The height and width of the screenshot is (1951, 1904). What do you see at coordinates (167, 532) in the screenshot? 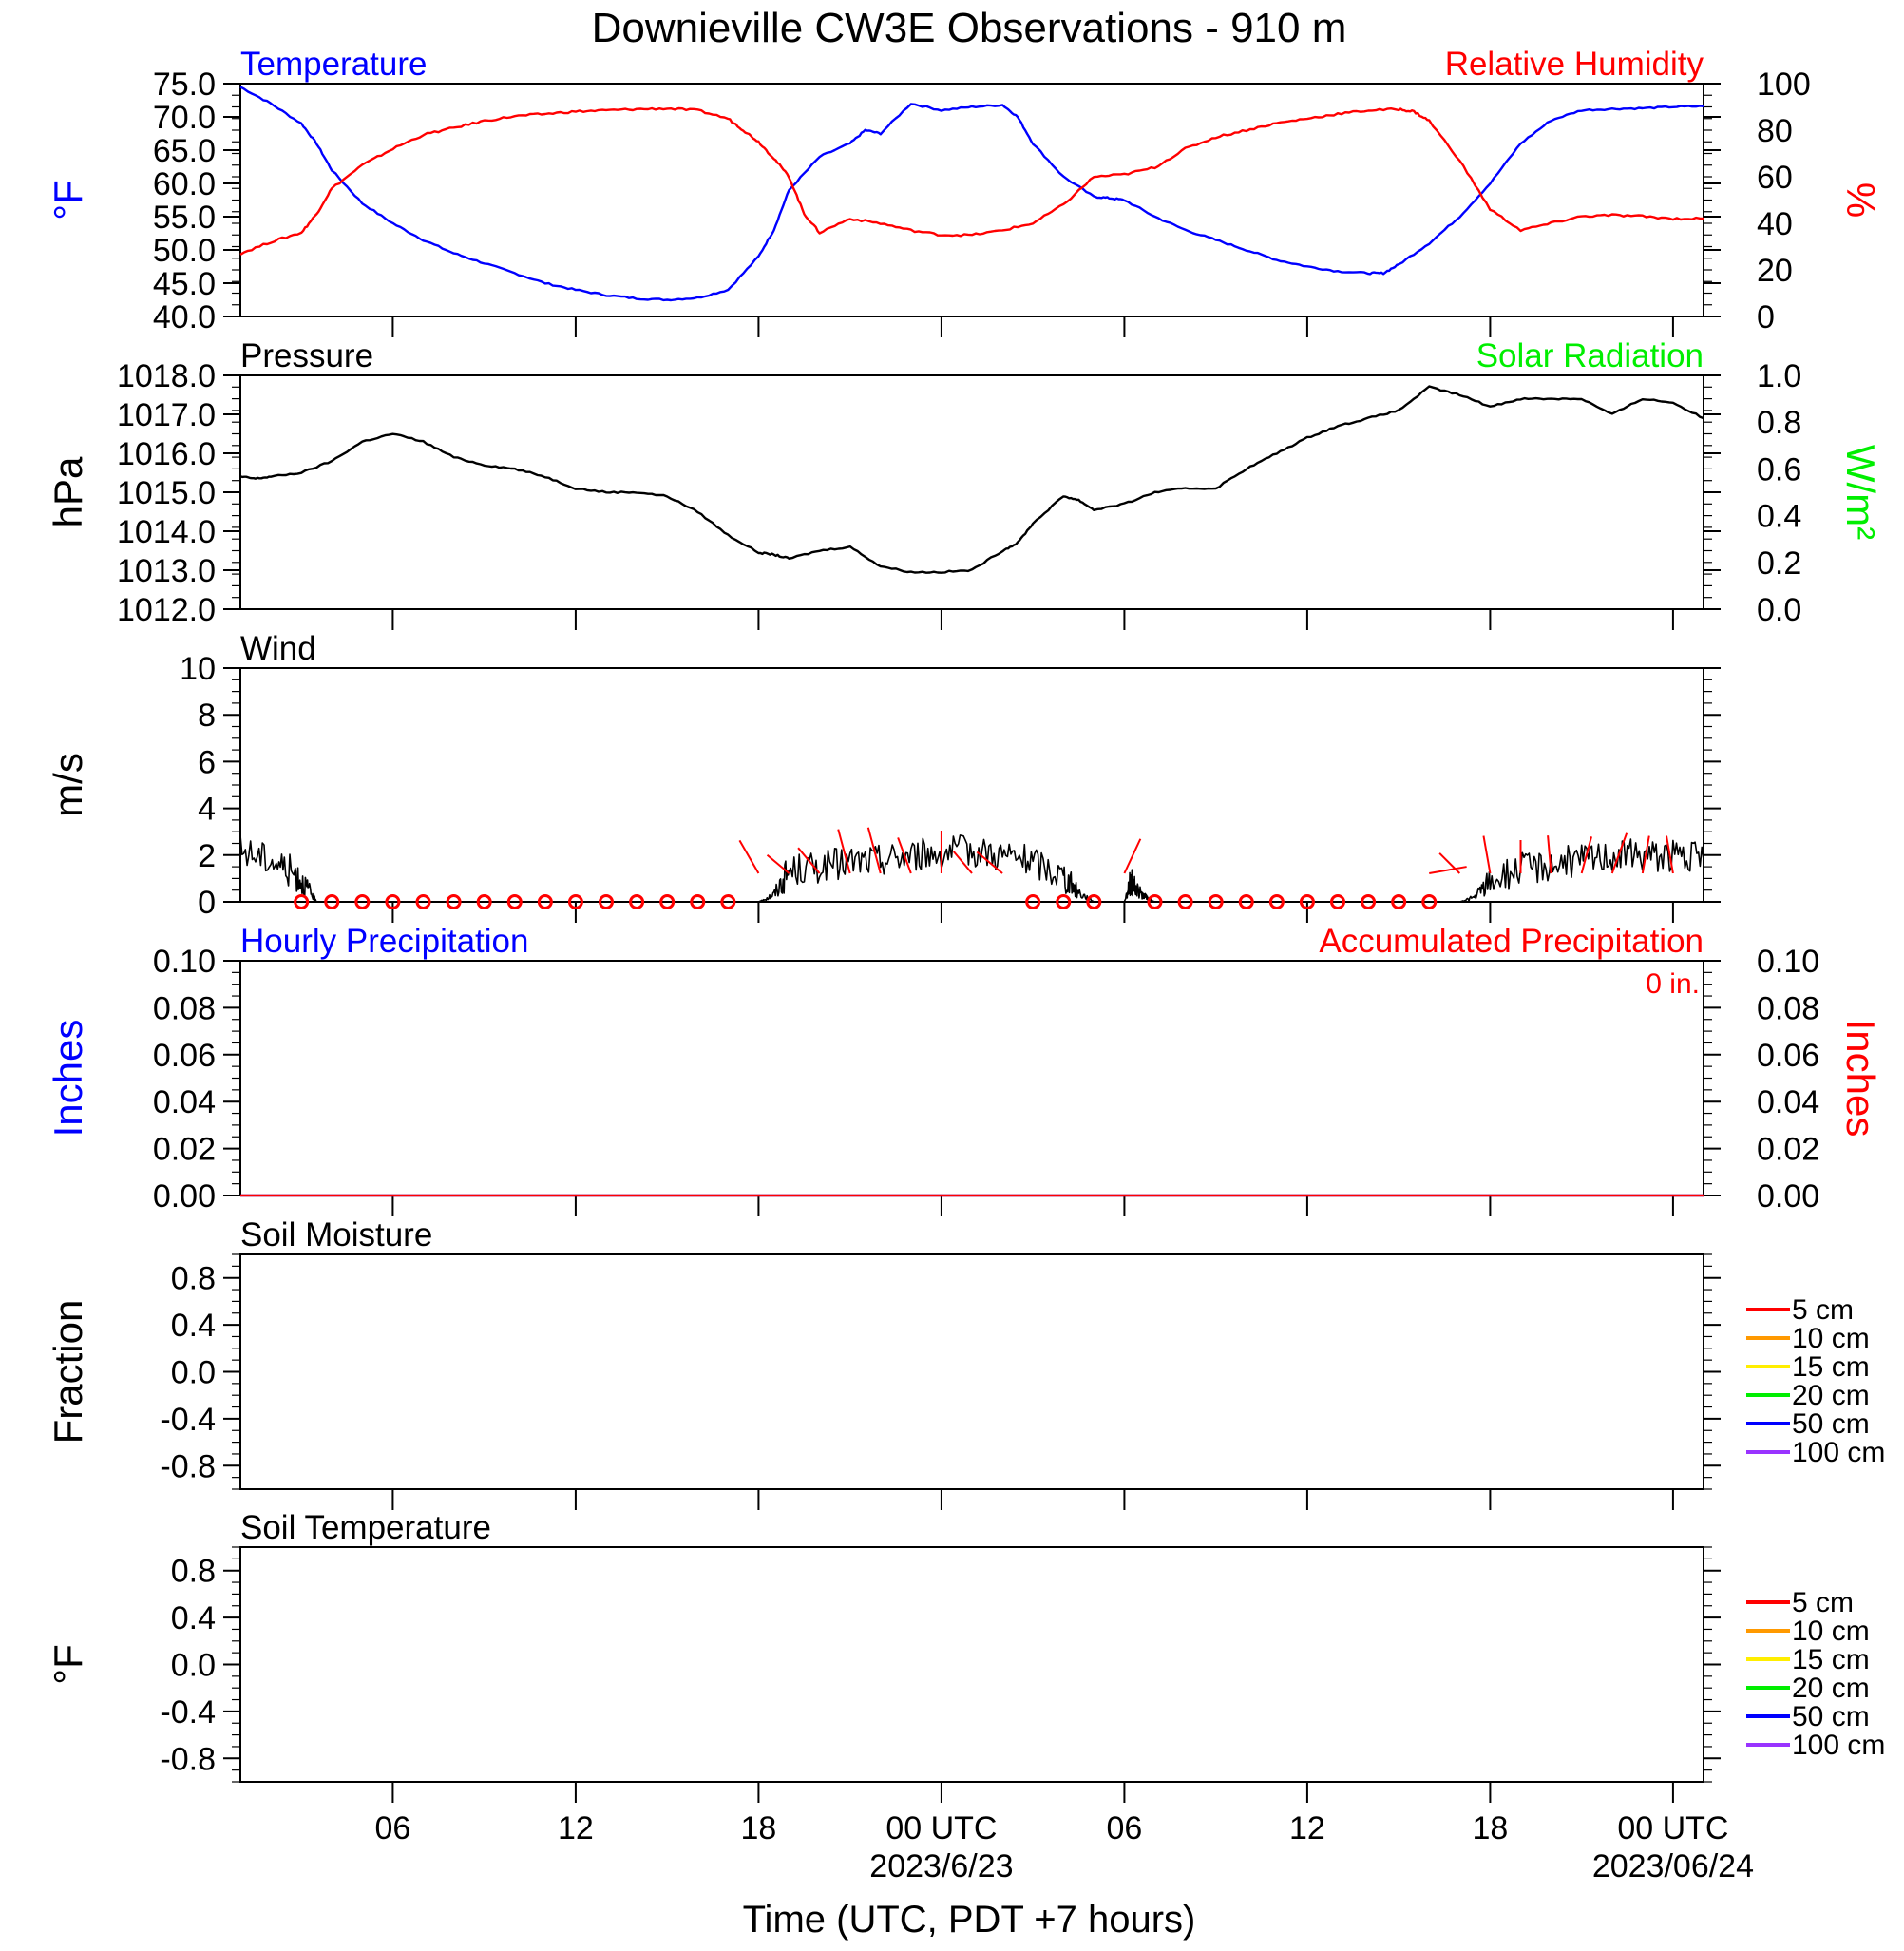
I see `y-tick-label-left: 1014.0` at bounding box center [167, 532].